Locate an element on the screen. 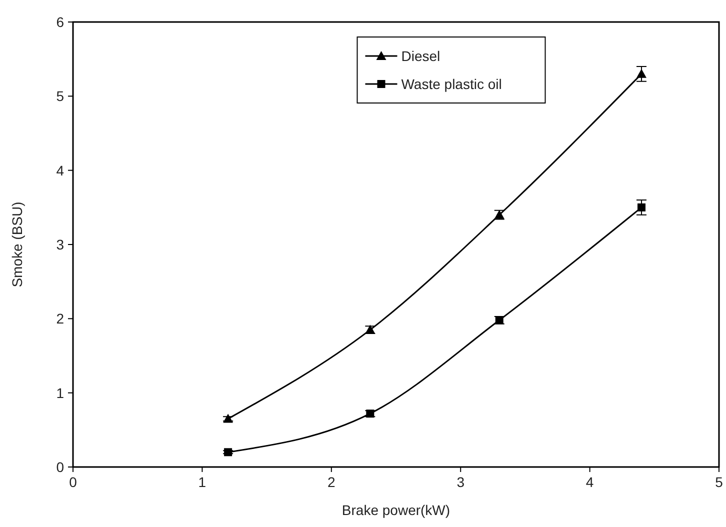  x-tick-label: 3 is located at coordinates (460, 482).